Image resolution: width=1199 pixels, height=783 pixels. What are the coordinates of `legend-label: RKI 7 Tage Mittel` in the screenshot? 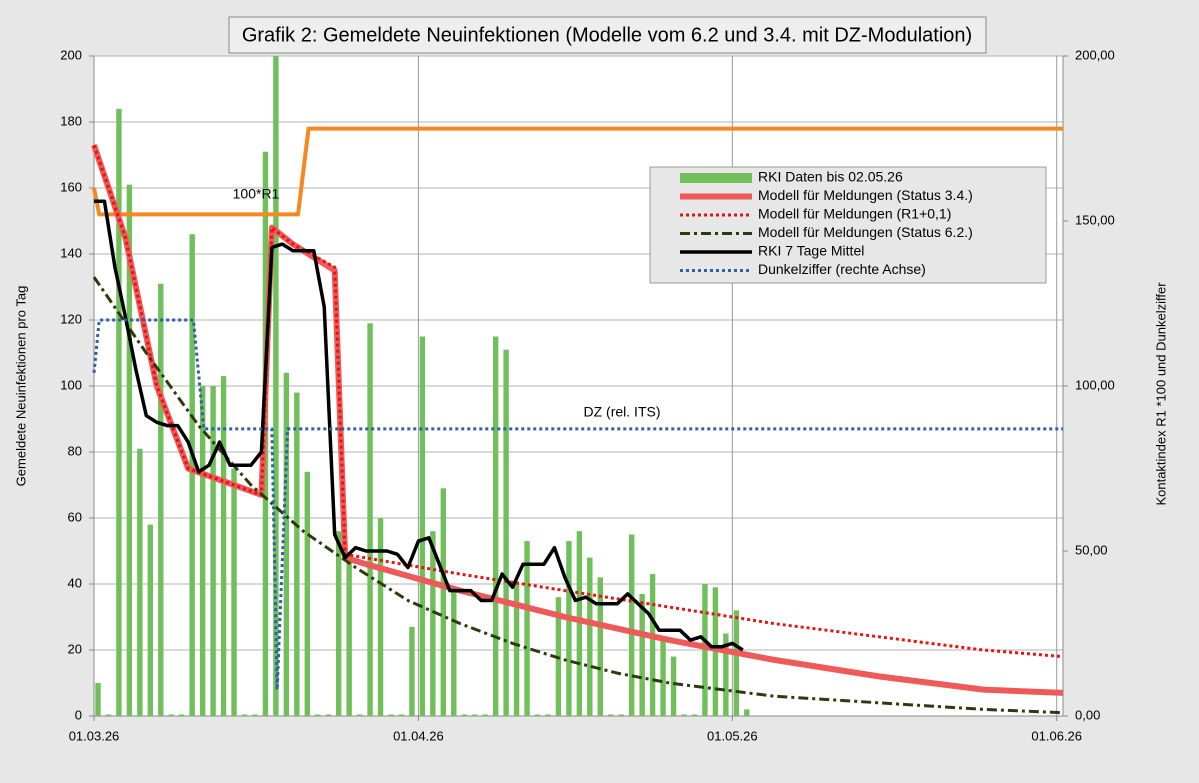 It's located at (811, 251).